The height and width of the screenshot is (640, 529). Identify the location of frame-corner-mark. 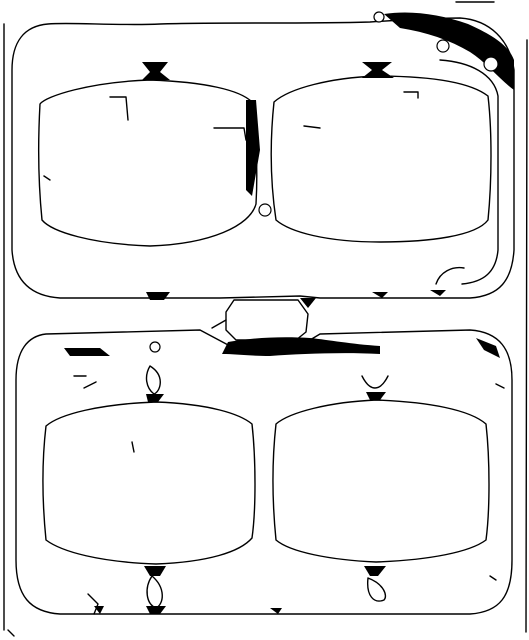
(11, 633).